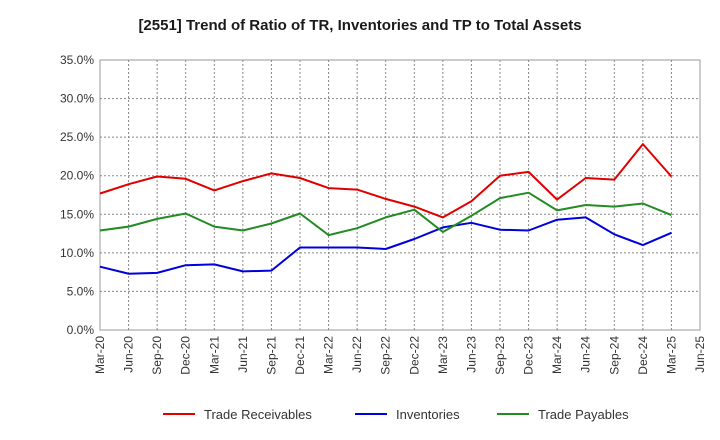  I want to click on x-tick-label: Jun-22, so click(357, 354).